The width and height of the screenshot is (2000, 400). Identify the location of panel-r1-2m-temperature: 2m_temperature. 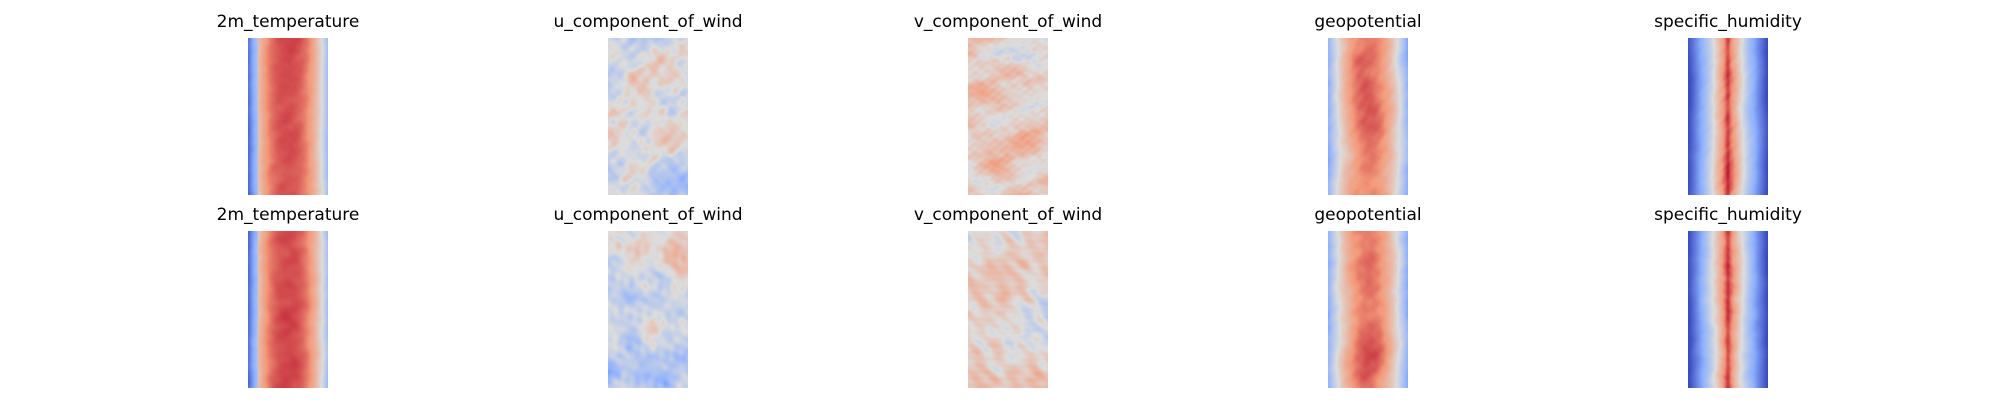
(288, 103).